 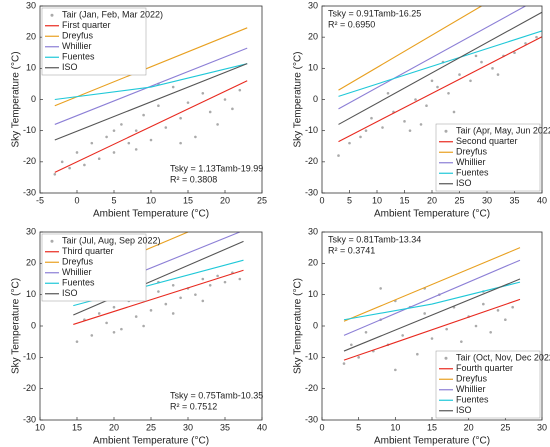 I want to click on x-tick-label: 20, so click(x=469, y=427).